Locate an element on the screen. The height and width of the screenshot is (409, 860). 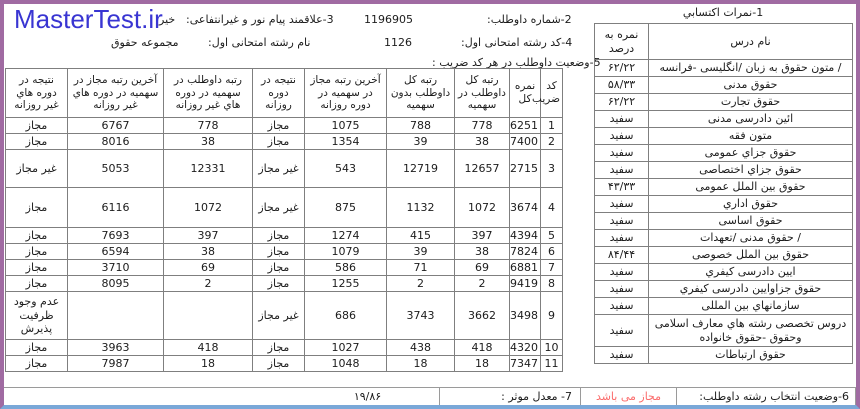
rank-no-quota-cell: 18 is located at coordinates (420, 363).